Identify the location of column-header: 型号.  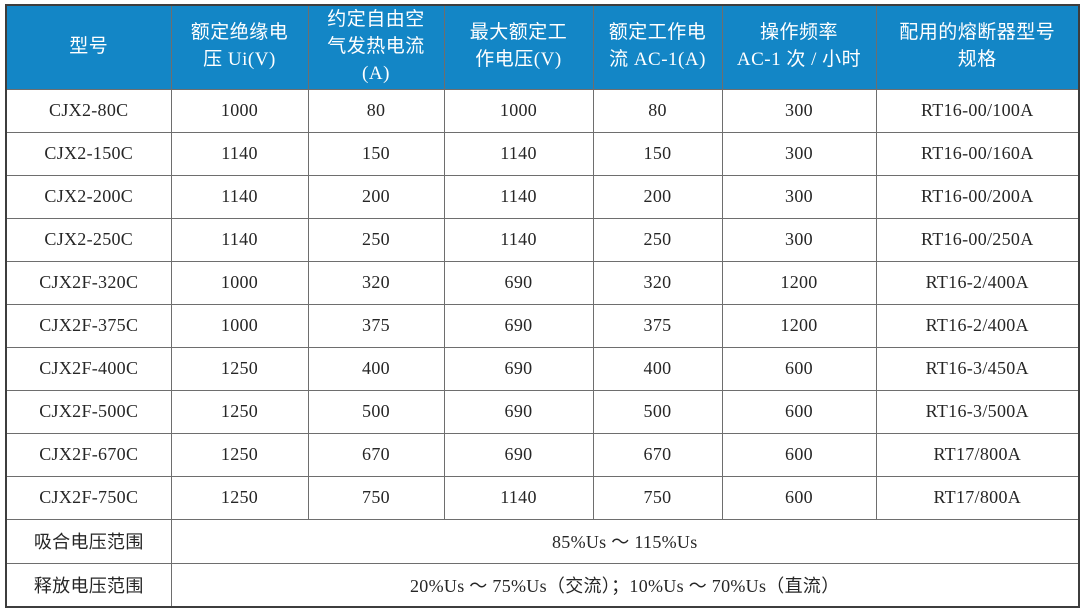
(88, 47).